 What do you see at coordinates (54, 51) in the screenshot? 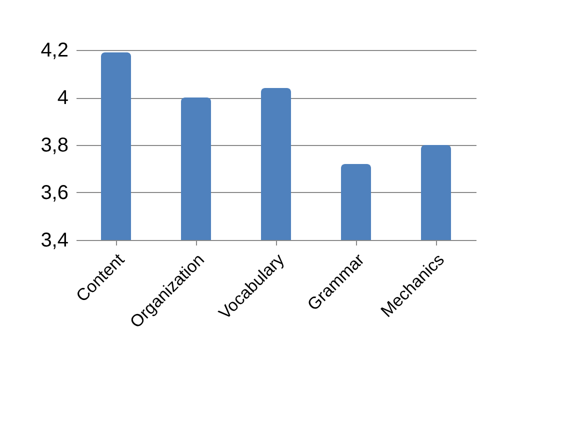
I see `y-tick-label: 4,2` at bounding box center [54, 51].